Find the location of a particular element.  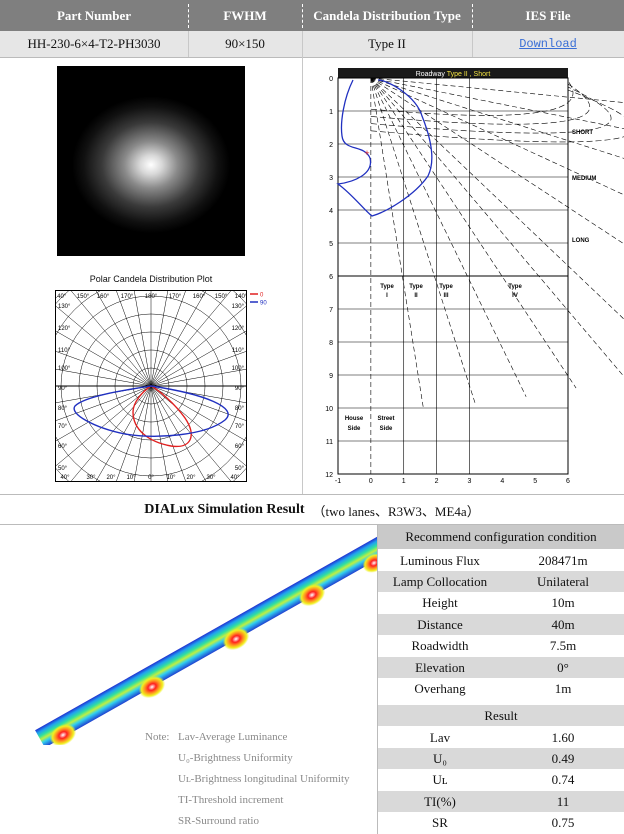

legend-label-90: 90 is located at coordinates (263, 304).